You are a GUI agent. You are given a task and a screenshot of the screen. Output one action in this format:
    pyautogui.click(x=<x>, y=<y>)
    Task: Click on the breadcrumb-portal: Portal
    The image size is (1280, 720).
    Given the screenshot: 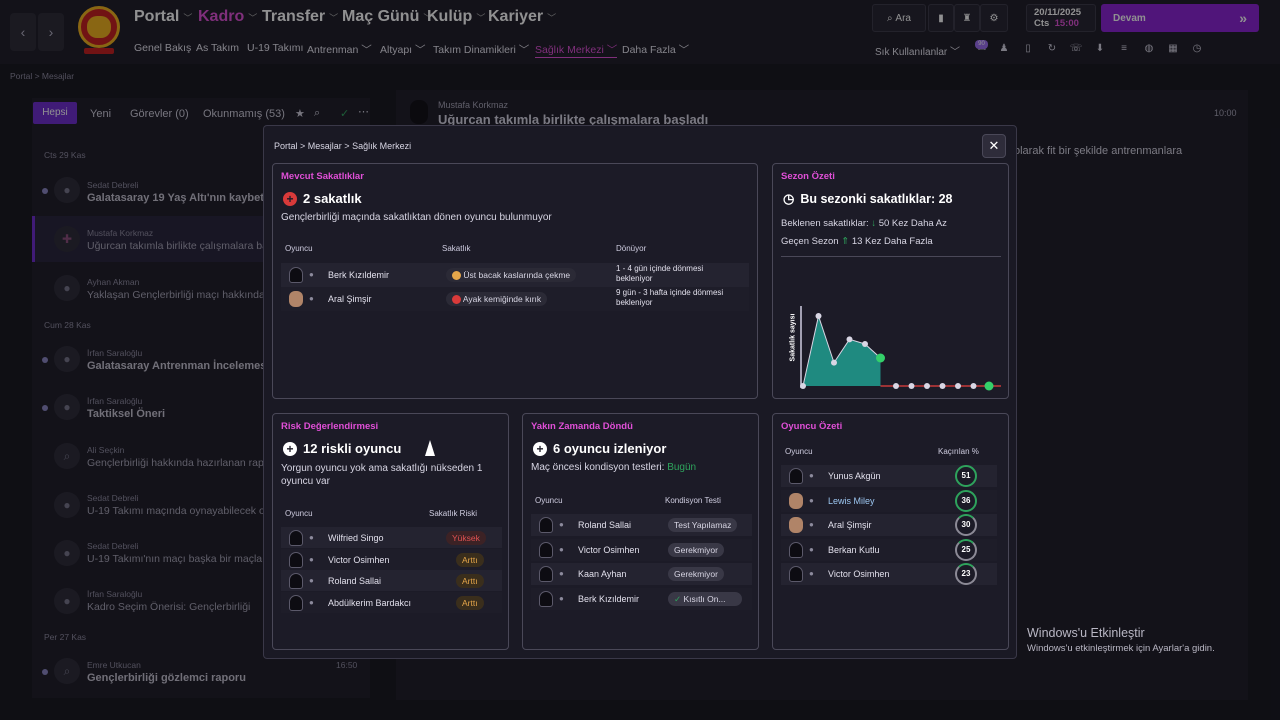 What is the action you would take?
    pyautogui.click(x=286, y=146)
    